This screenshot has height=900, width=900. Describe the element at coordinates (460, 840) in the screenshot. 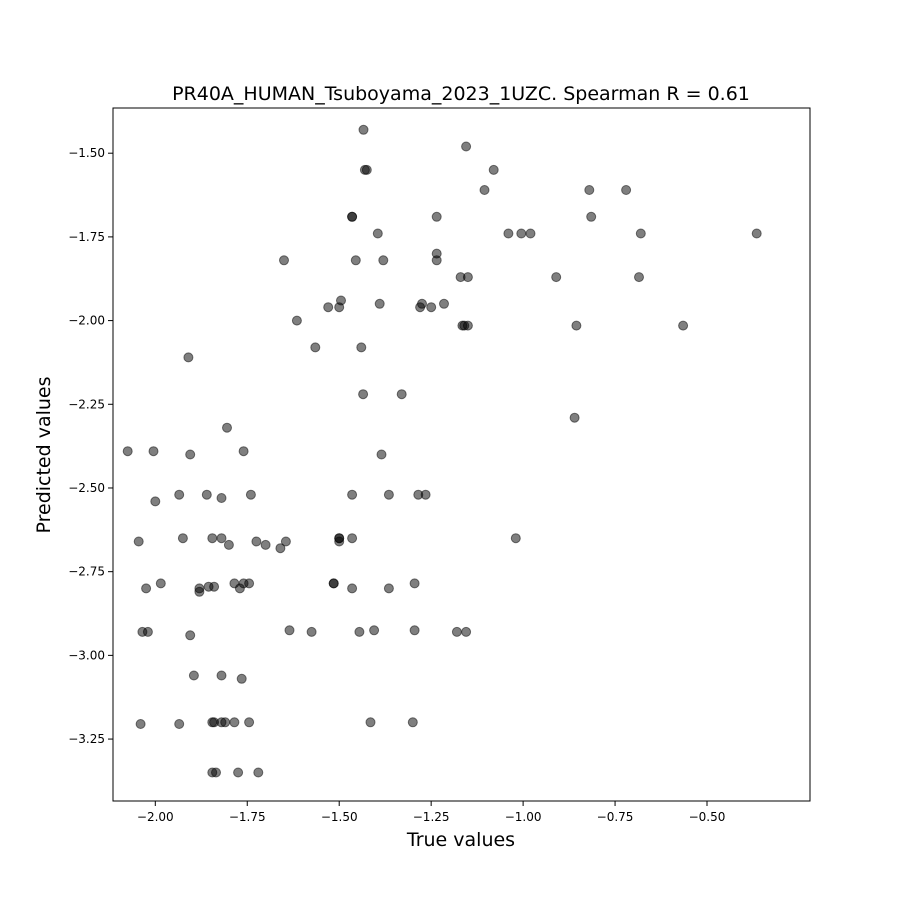

I see `x-axis-title: True values` at that location.